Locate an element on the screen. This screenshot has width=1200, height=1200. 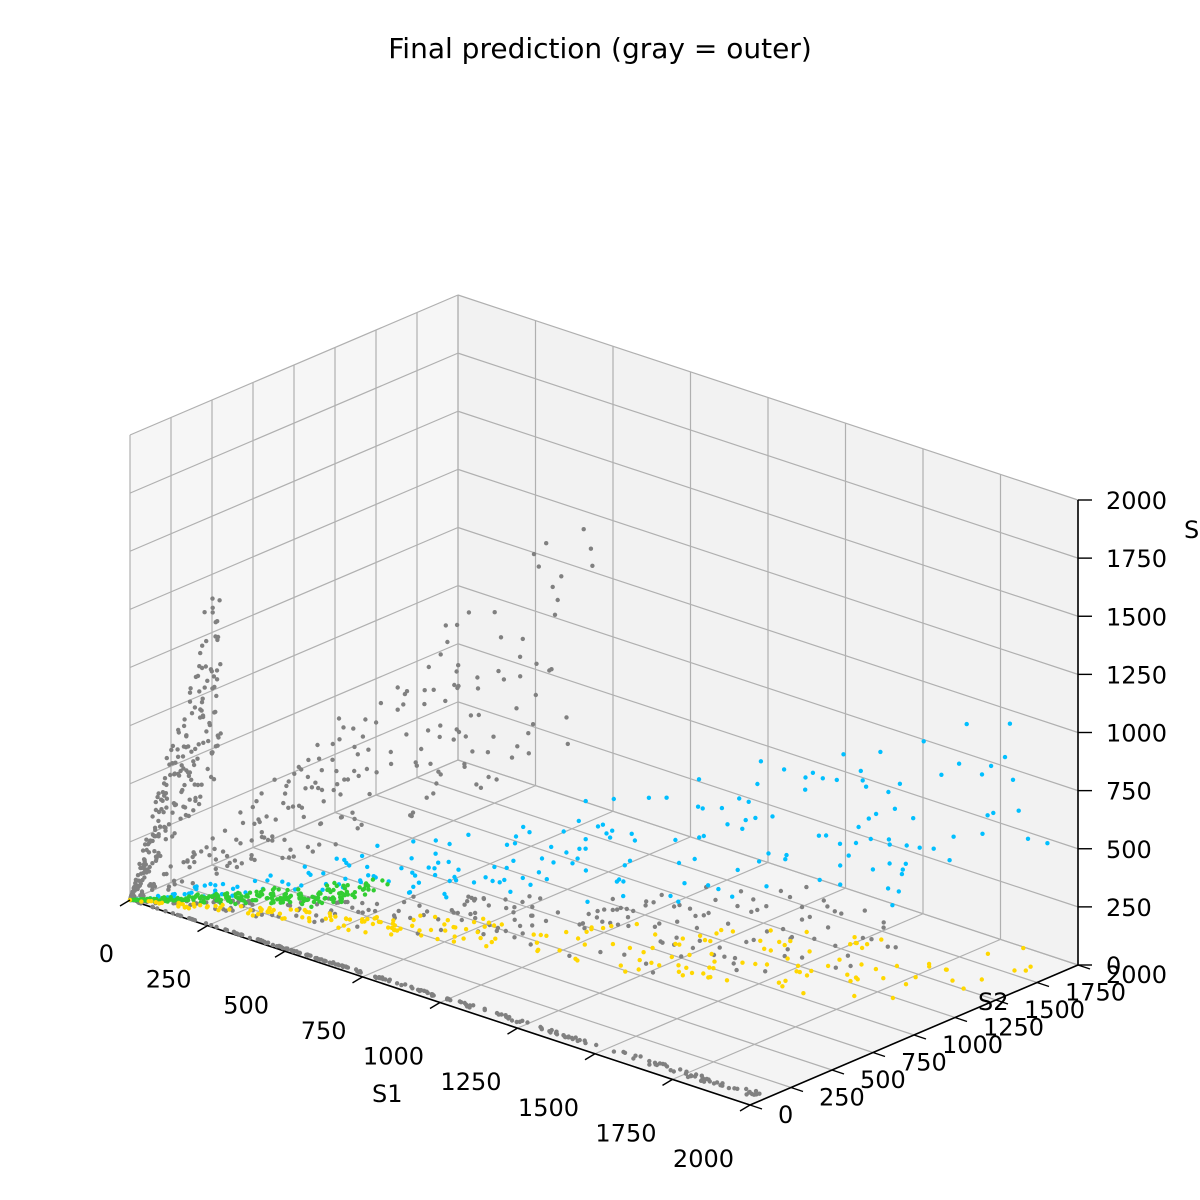
x-axis-label: S1 is located at coordinates (387, 1094).